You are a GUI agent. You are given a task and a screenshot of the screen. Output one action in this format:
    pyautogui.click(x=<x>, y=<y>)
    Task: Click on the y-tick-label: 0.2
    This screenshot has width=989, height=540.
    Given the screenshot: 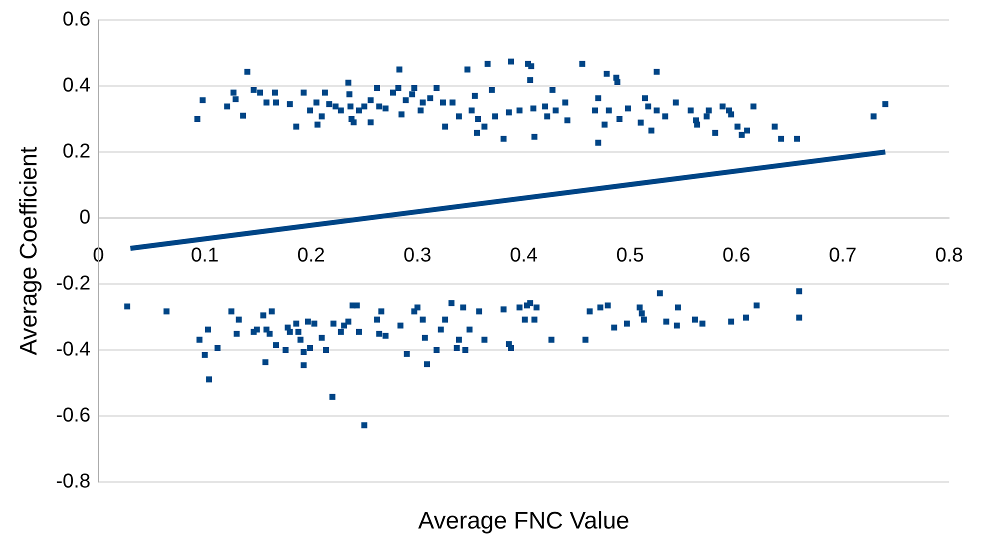 What is the action you would take?
    pyautogui.click(x=76, y=151)
    